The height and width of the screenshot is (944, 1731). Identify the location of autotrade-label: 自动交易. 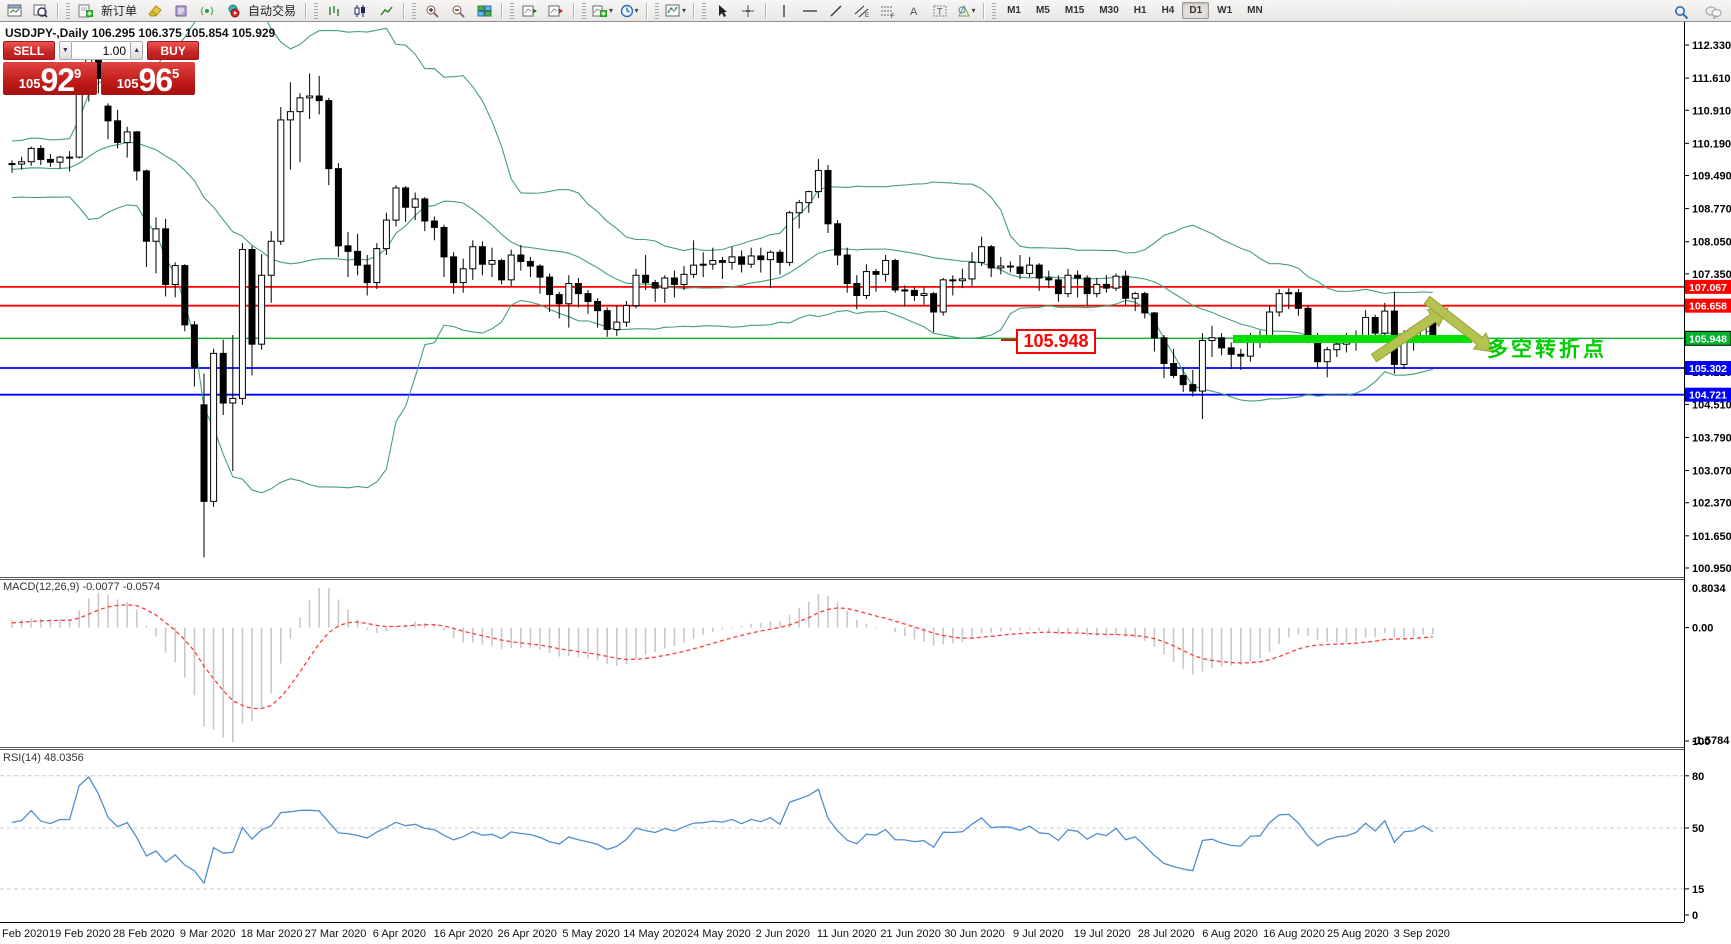
(272, 11).